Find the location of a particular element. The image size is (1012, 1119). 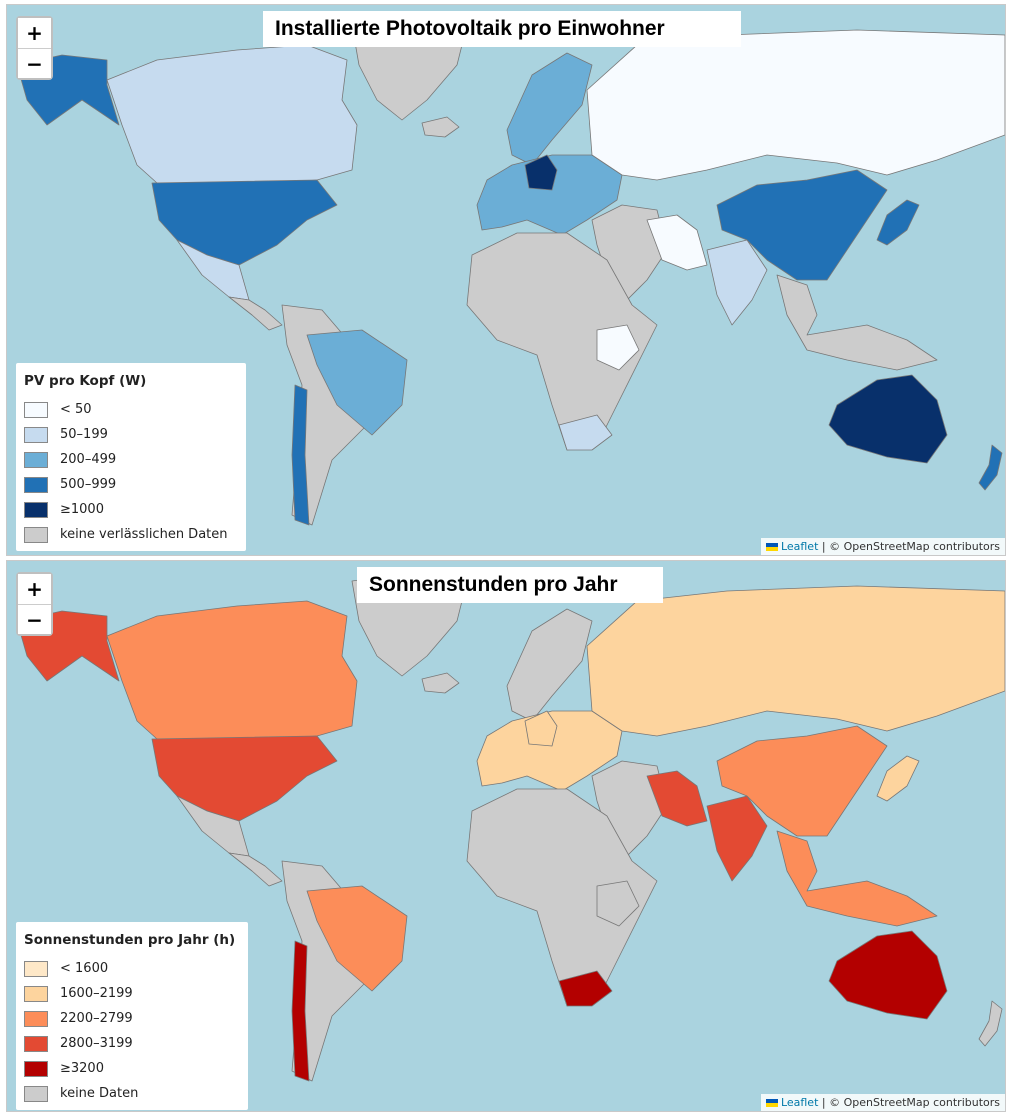

legend-item: ≥3200 is located at coordinates (131, 1068).